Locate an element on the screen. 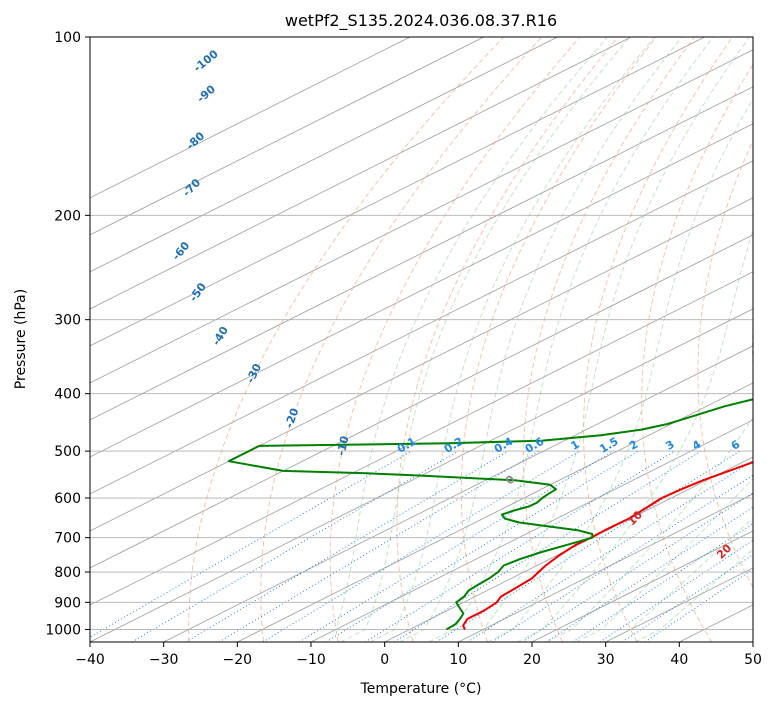  mixing-ratio-label: 0.4 is located at coordinates (504, 445).